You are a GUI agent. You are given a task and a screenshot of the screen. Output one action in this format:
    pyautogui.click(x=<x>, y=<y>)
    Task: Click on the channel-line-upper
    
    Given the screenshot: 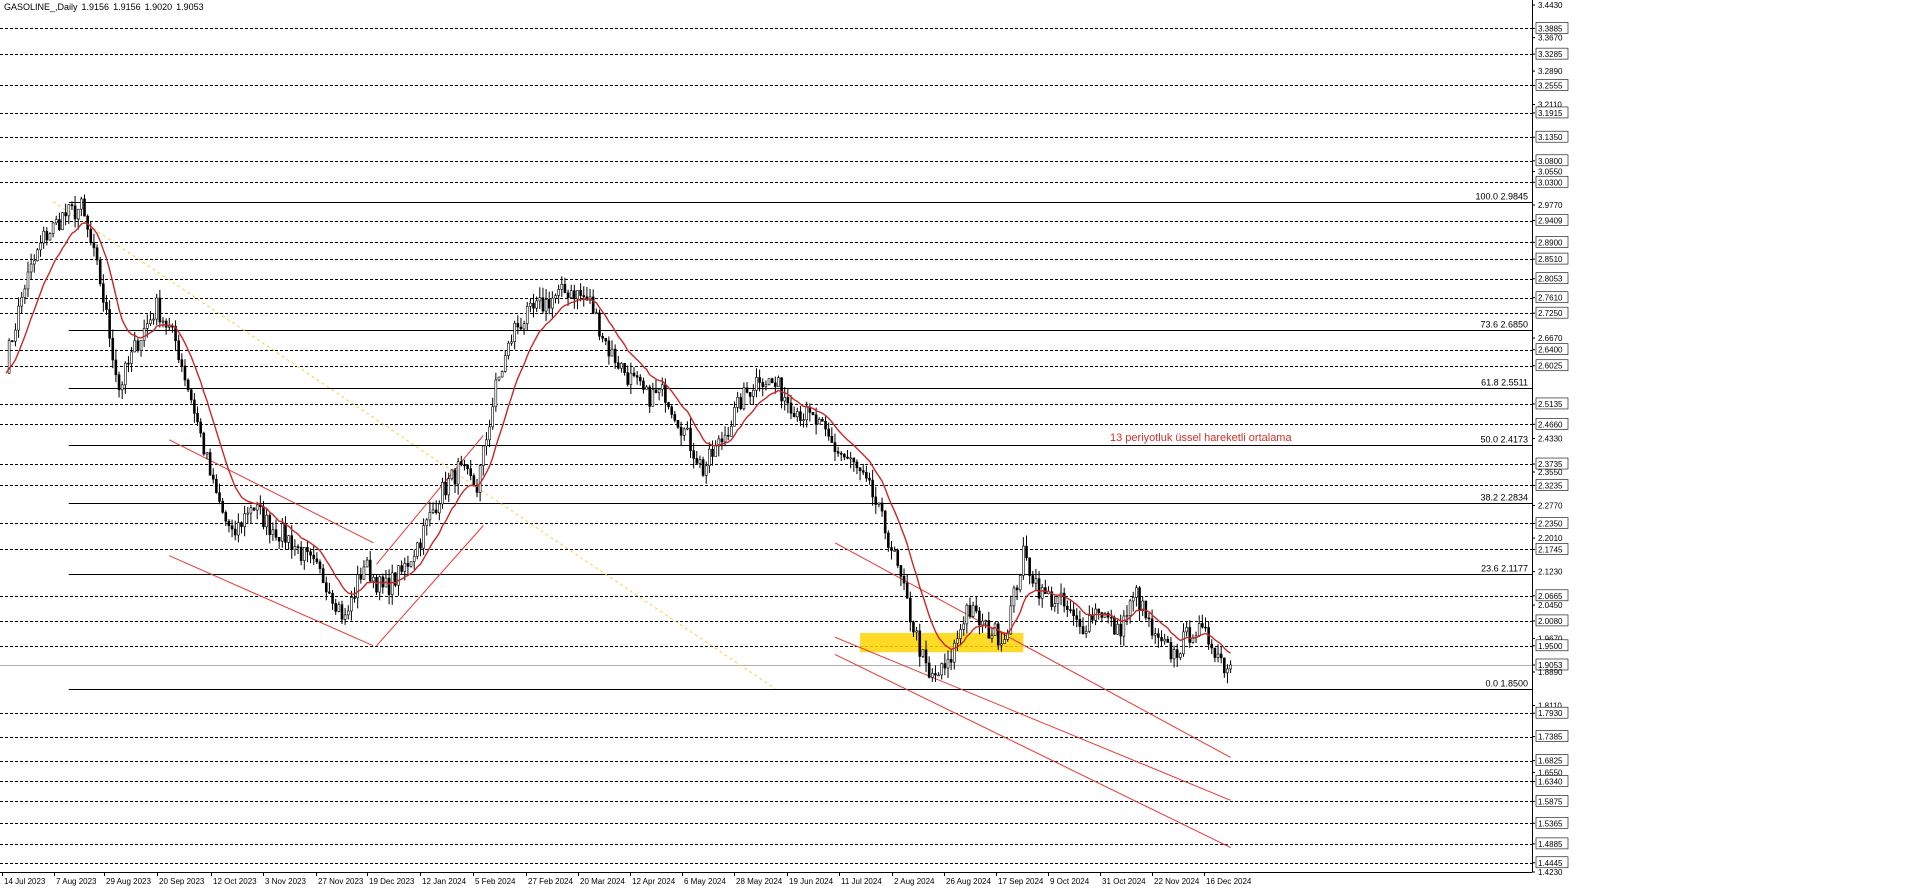 What is the action you would take?
    pyautogui.click(x=430, y=500)
    